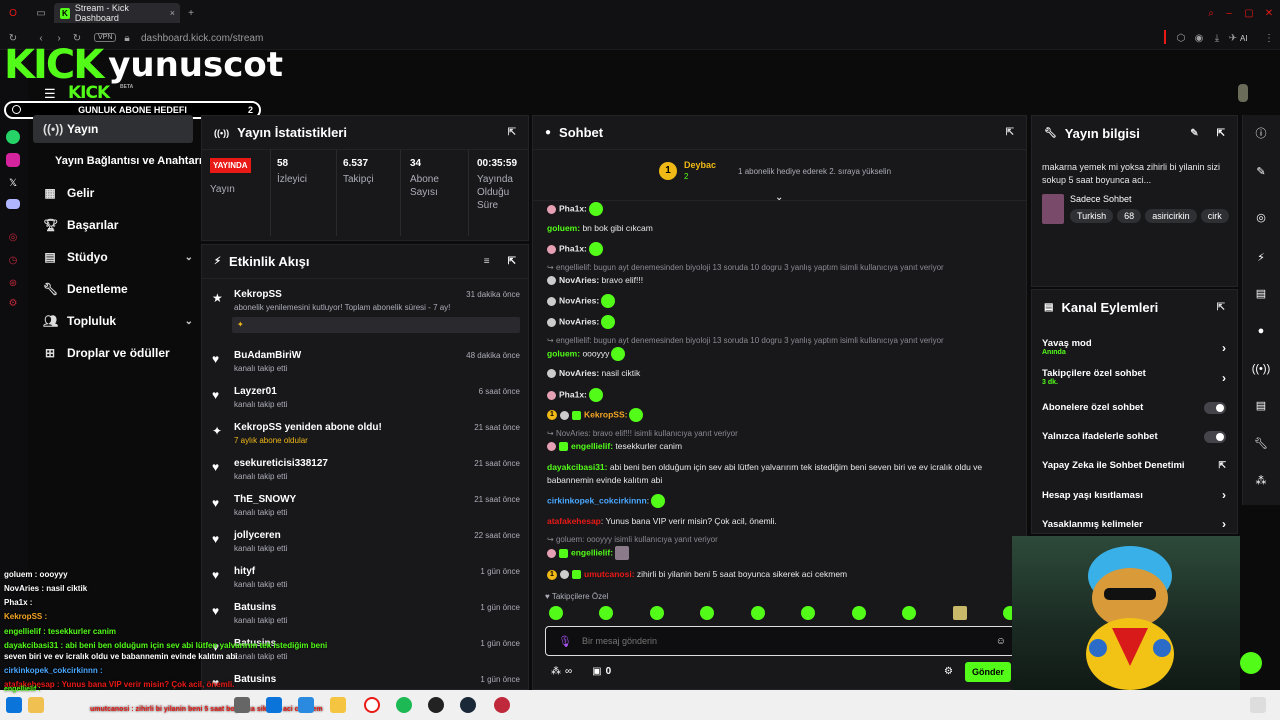 The height and width of the screenshot is (720, 1280). What do you see at coordinates (1000, 641) in the screenshot?
I see `emoji-icon: ☺` at bounding box center [1000, 641].